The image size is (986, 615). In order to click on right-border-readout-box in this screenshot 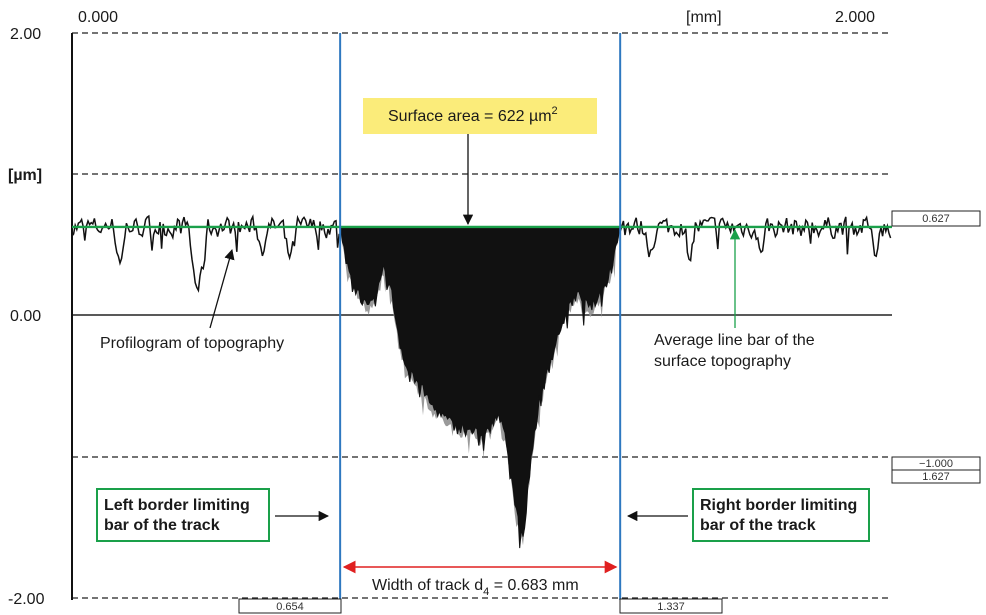, I will do `click(671, 606)`.